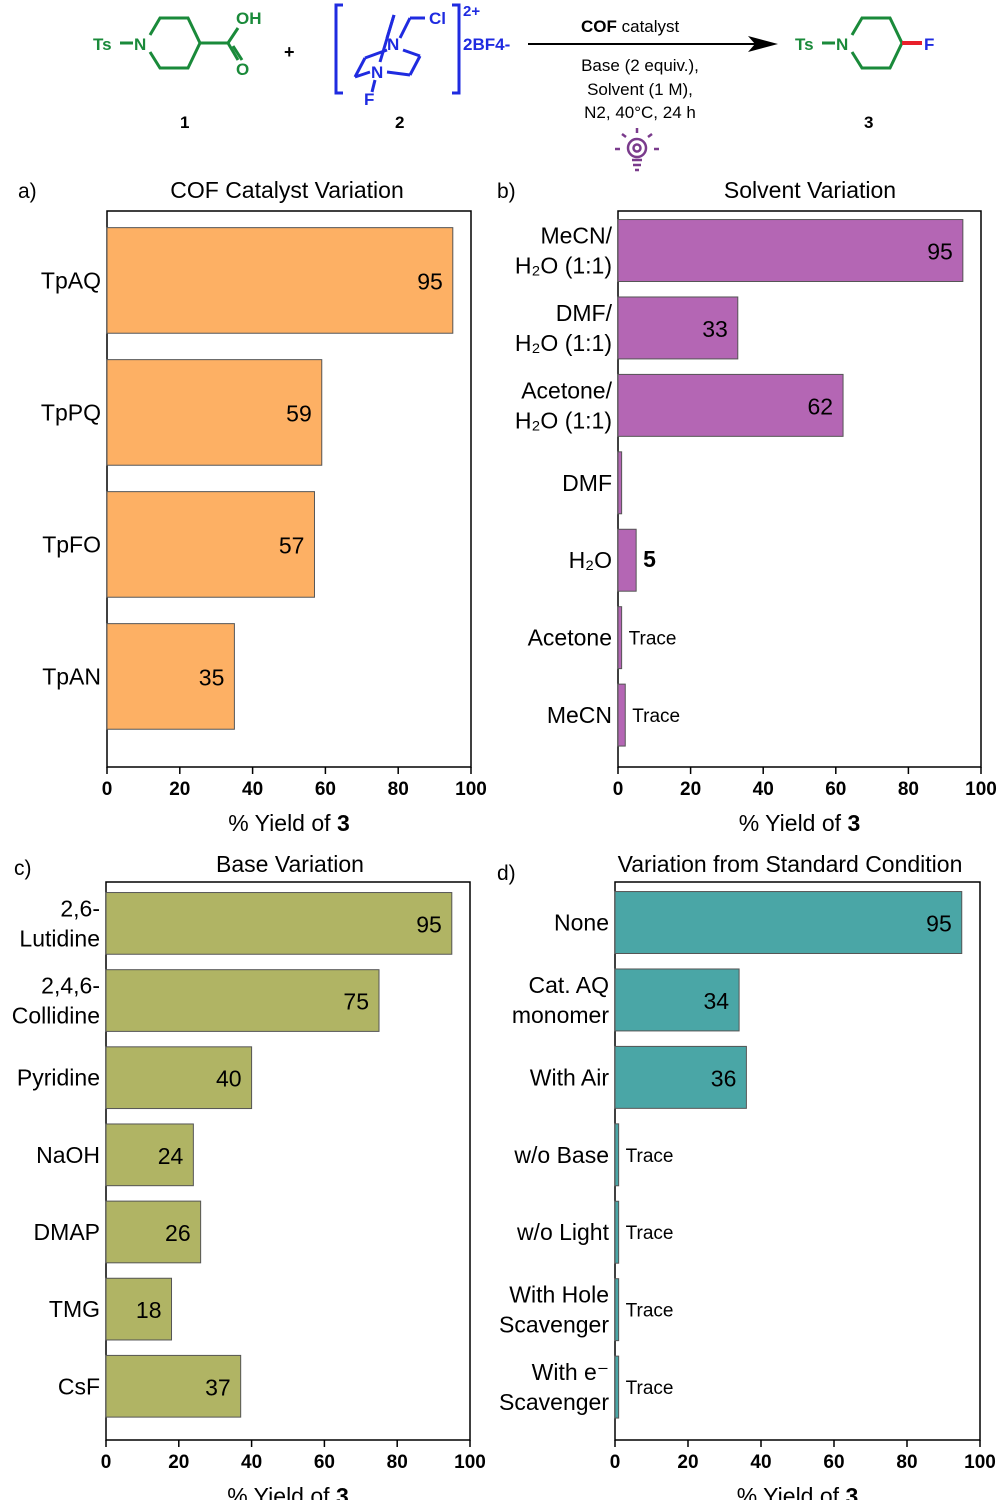  What do you see at coordinates (584, 313) in the screenshot?
I see `category-label: DMF/` at bounding box center [584, 313].